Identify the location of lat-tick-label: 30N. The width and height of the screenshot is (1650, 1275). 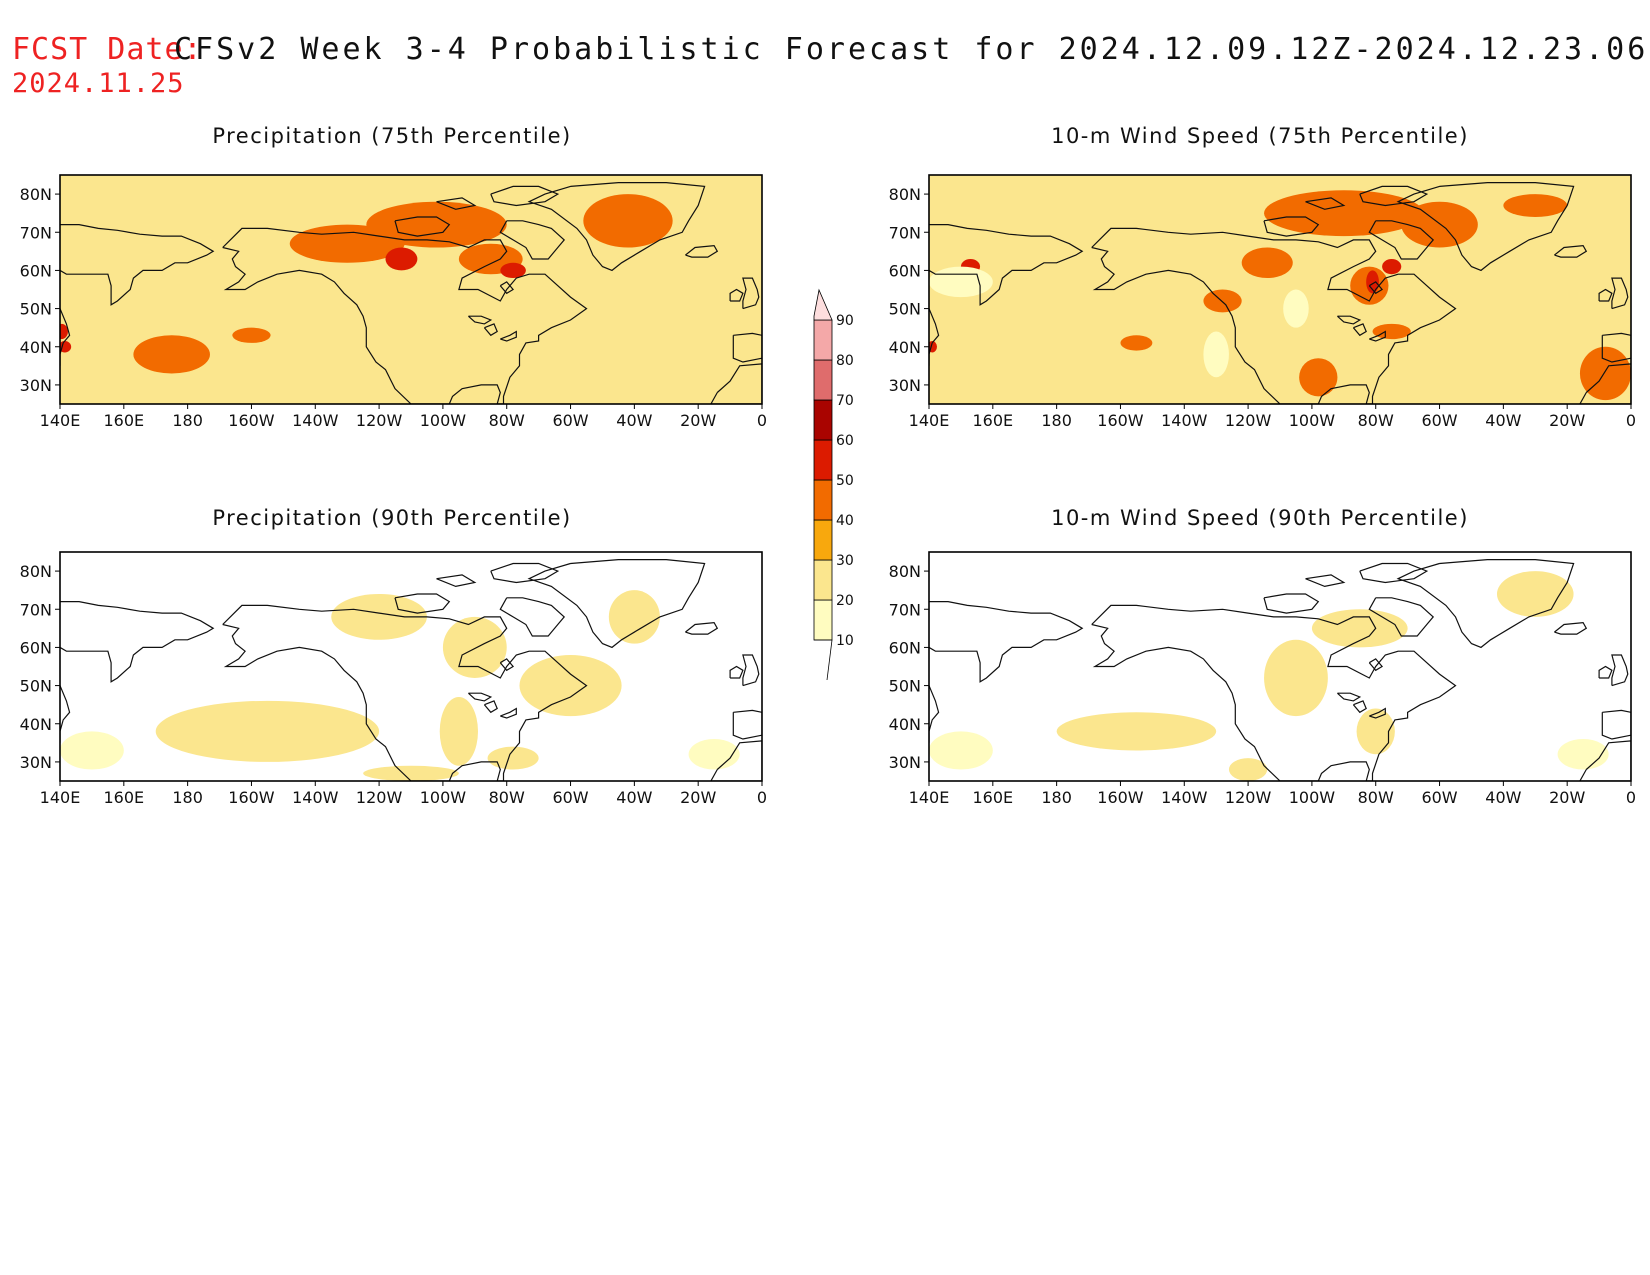
(36, 762).